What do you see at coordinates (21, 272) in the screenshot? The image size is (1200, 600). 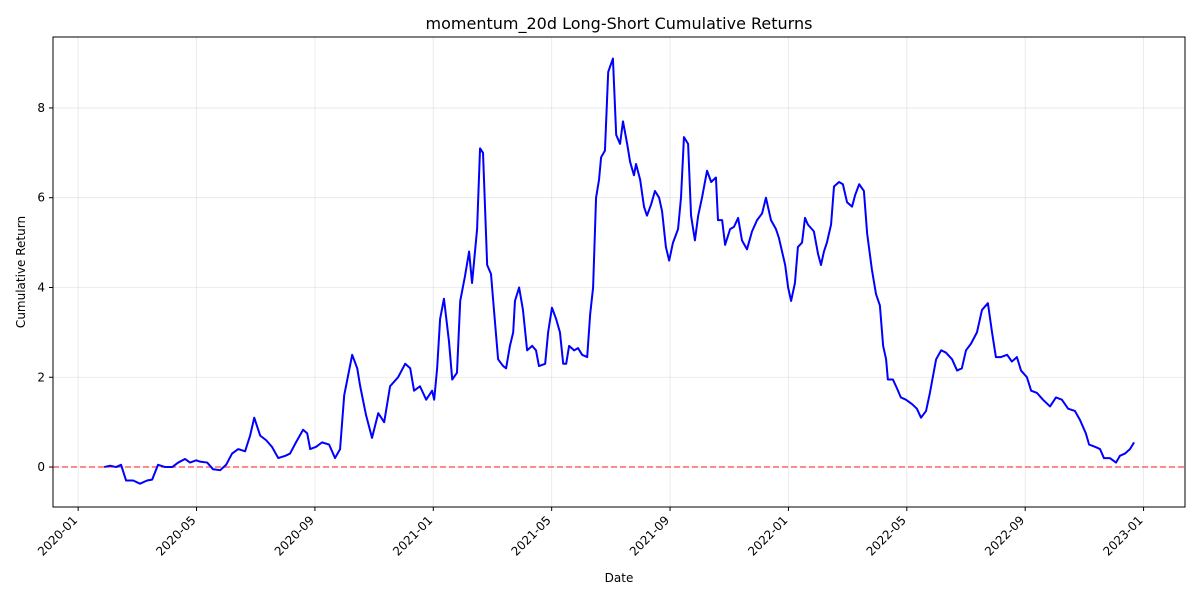 I see `y-axis-label: Cumulative Return` at bounding box center [21, 272].